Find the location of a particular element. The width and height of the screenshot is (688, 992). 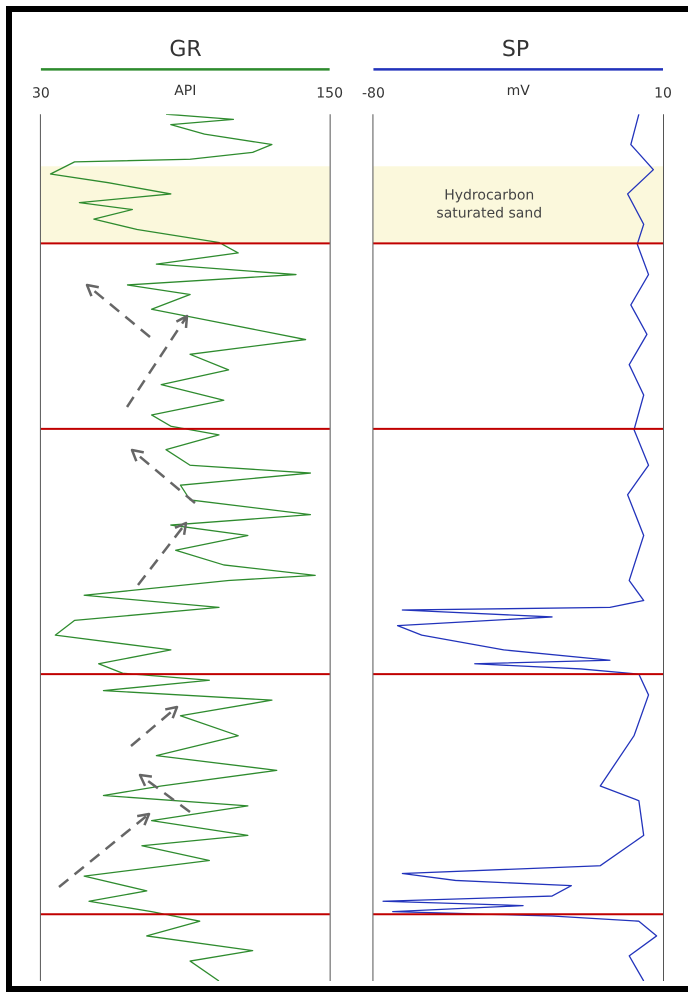

band-label: Hydrocarbon saturated sand is located at coordinates (489, 204).